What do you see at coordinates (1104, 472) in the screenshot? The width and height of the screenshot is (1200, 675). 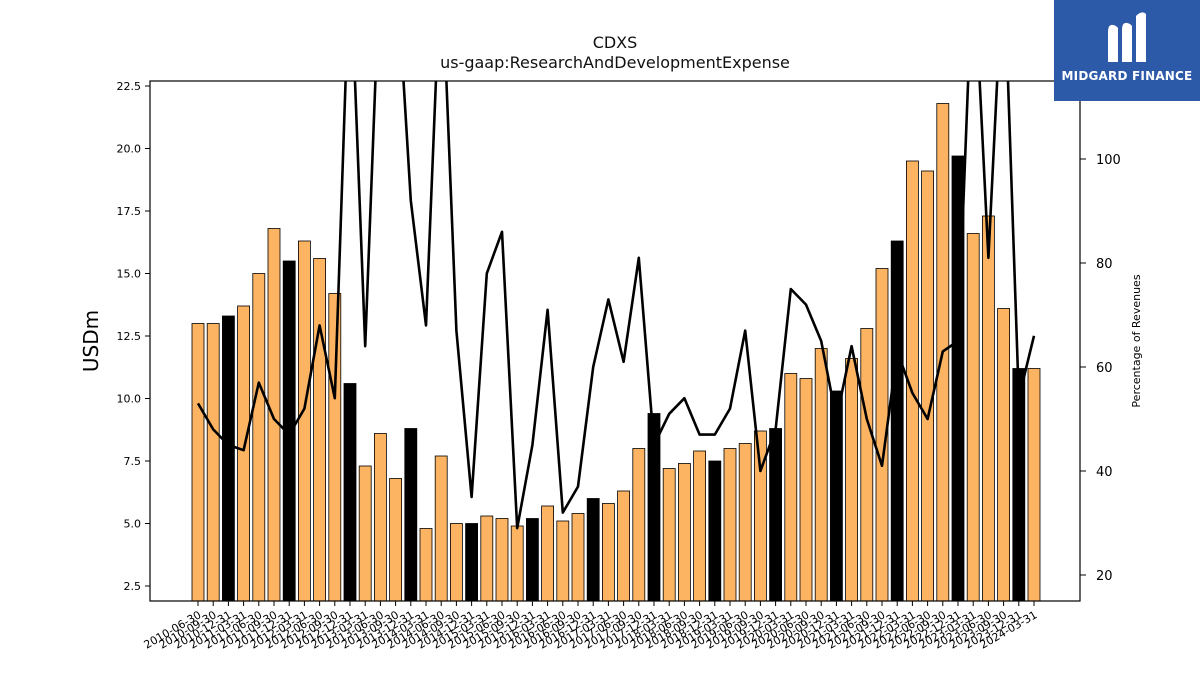 I see `y2-tick-label: 40` at bounding box center [1104, 472].